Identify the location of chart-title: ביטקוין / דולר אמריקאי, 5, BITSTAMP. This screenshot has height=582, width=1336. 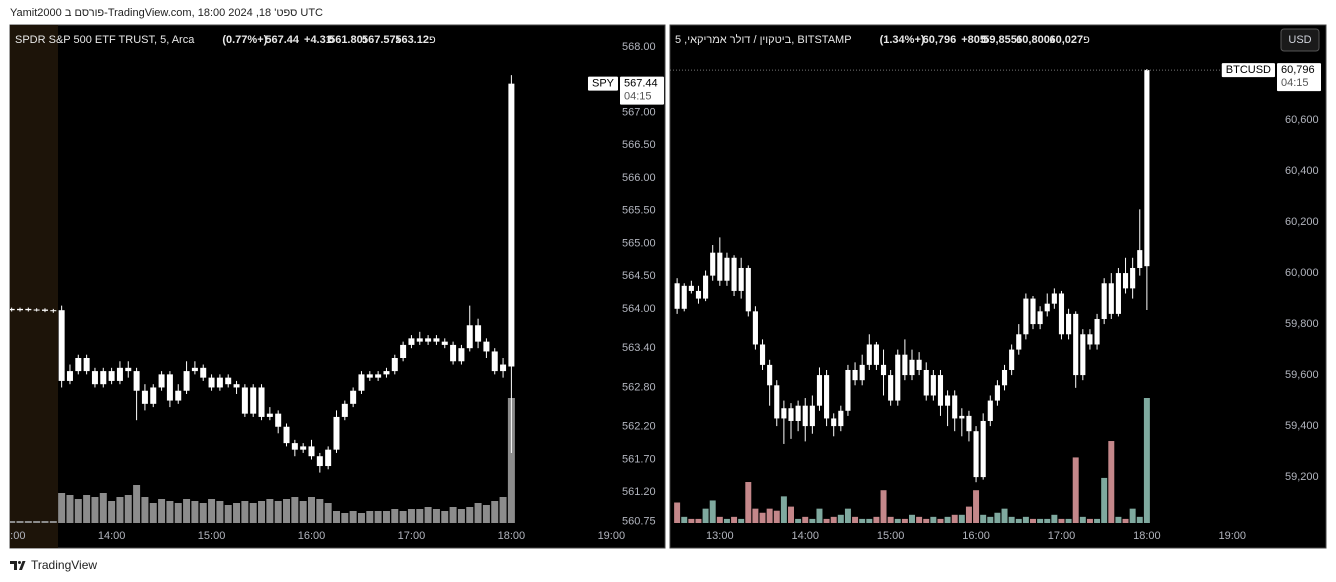
(763, 39).